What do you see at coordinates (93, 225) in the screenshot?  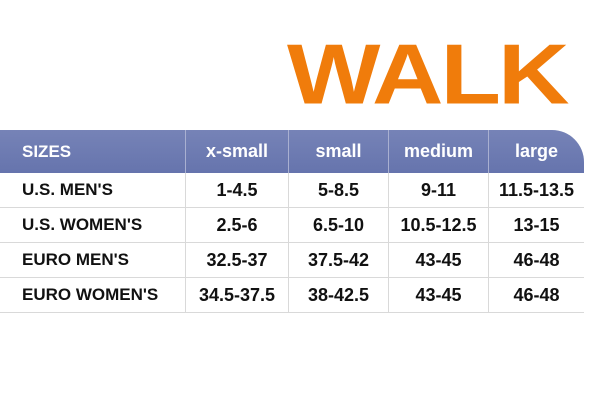 I see `row-label: U.S. WOMEN'S` at bounding box center [93, 225].